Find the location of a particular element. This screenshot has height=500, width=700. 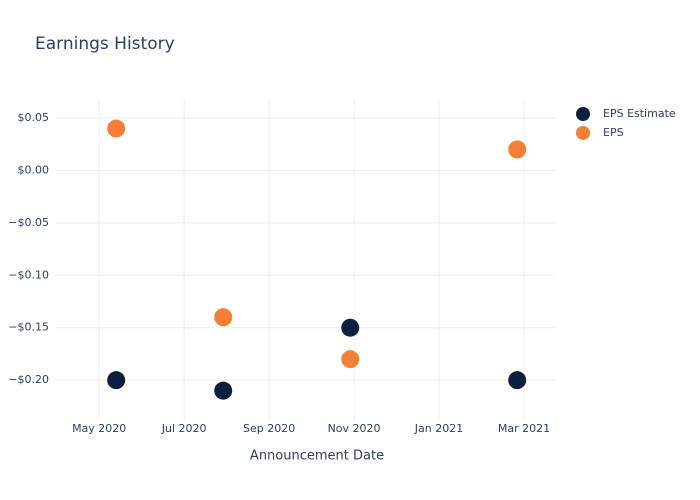

y-tick-label: −$0.15 is located at coordinates (28, 327).